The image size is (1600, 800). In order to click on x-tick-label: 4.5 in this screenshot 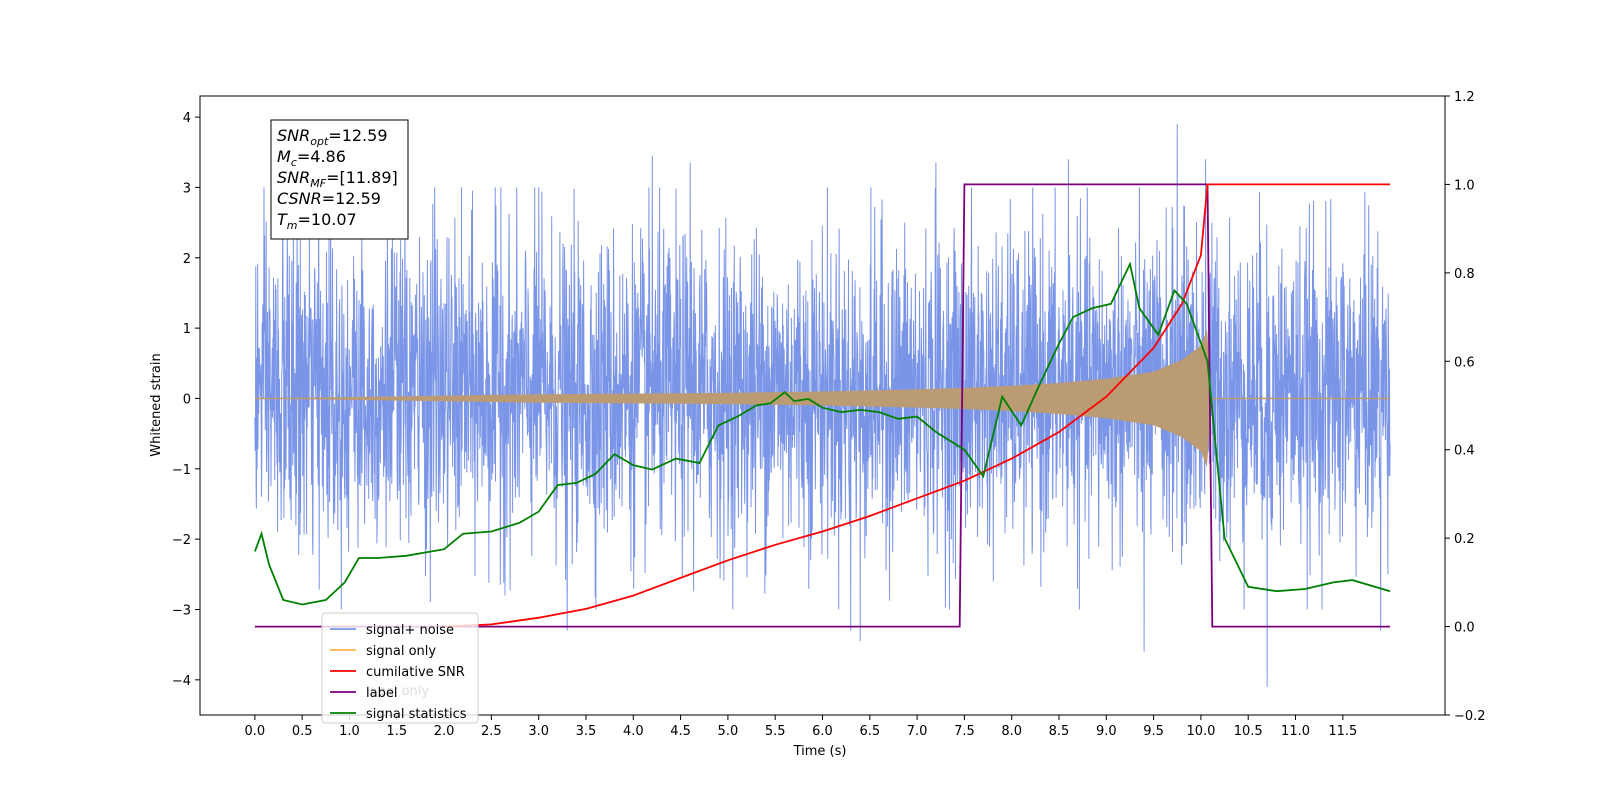, I will do `click(680, 731)`.